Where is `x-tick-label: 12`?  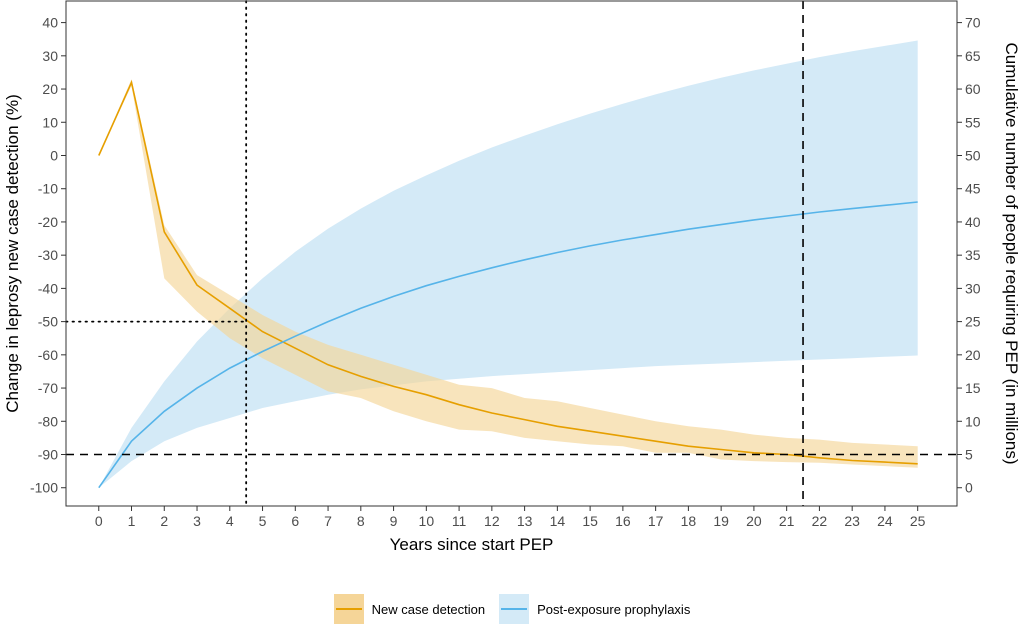 x-tick-label: 12 is located at coordinates (492, 521).